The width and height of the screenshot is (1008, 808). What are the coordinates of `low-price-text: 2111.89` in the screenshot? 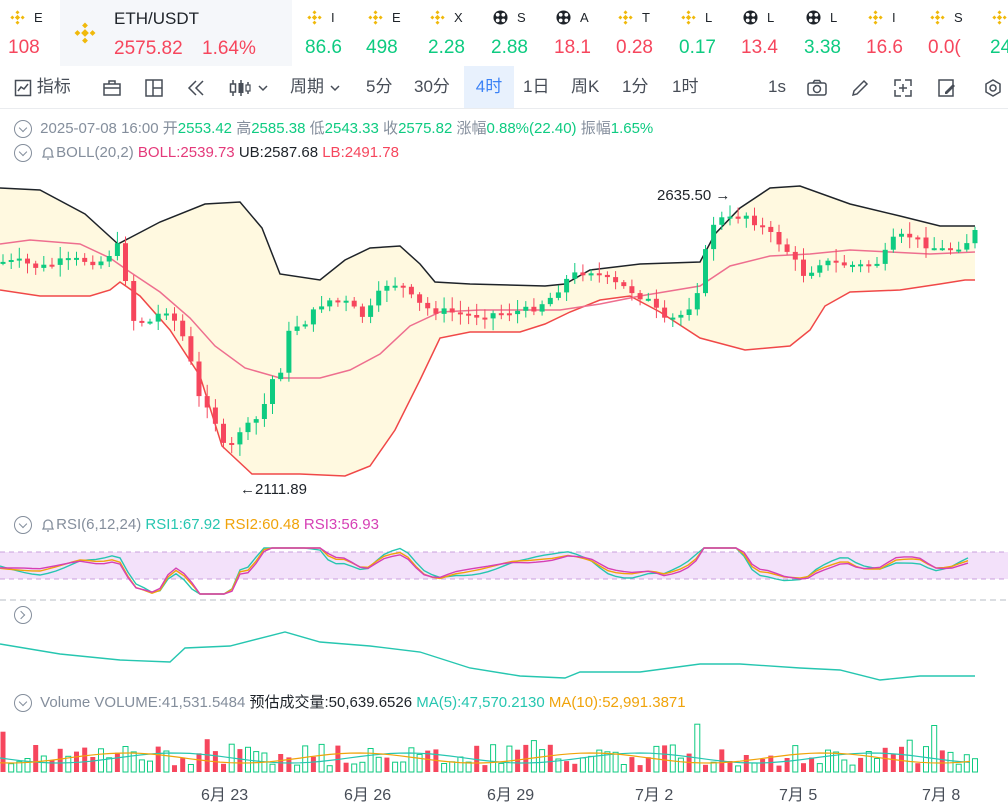 It's located at (281, 489).